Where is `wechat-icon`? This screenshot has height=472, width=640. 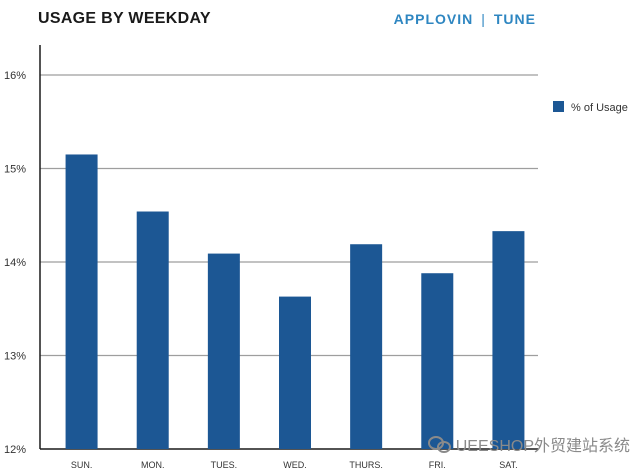 wechat-icon is located at coordinates (439, 444).